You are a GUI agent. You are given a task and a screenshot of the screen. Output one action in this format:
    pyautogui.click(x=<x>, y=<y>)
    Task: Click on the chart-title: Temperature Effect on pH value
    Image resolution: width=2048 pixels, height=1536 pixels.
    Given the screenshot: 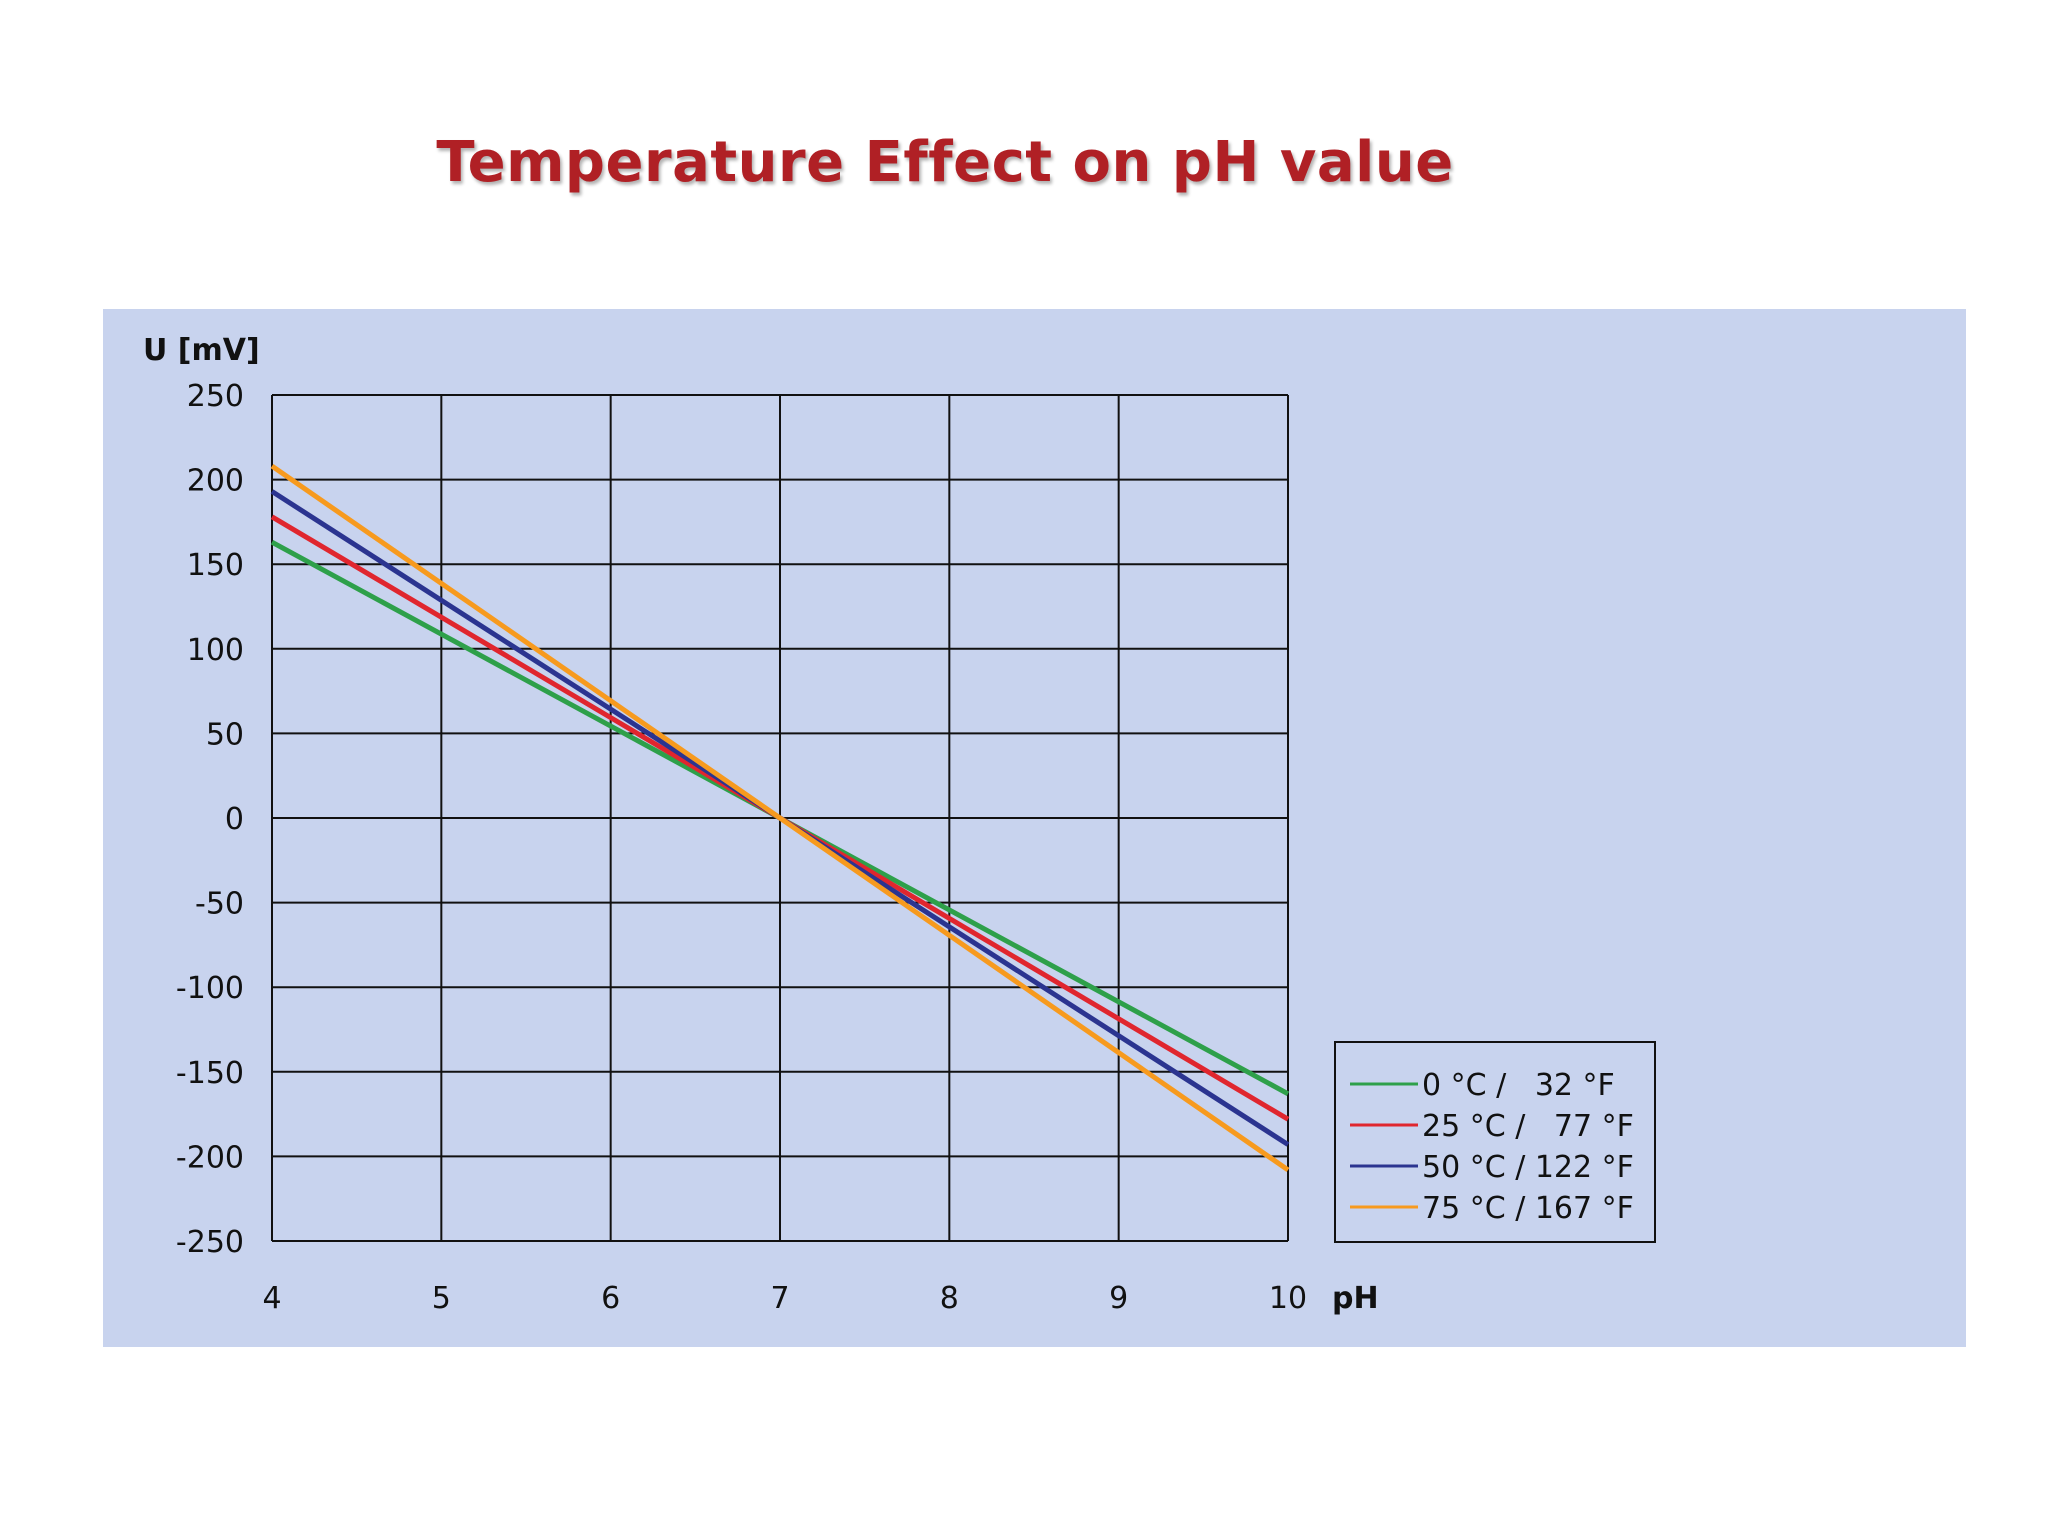 What is the action you would take?
    pyautogui.click(x=945, y=162)
    